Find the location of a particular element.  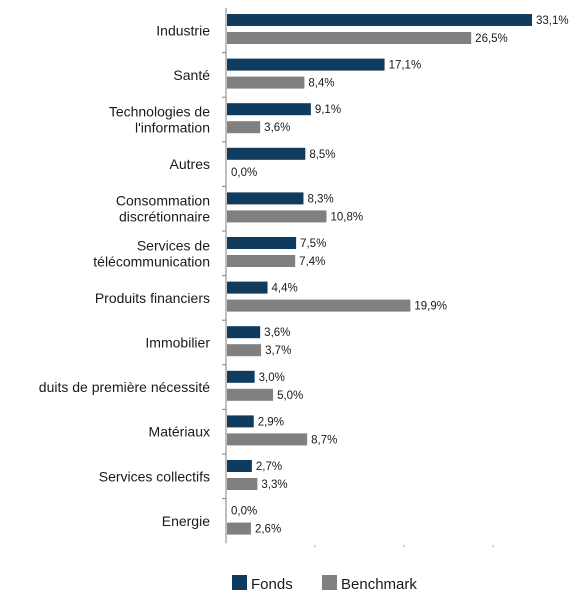

category-label: Technologies de l'information is located at coordinates (159, 120).